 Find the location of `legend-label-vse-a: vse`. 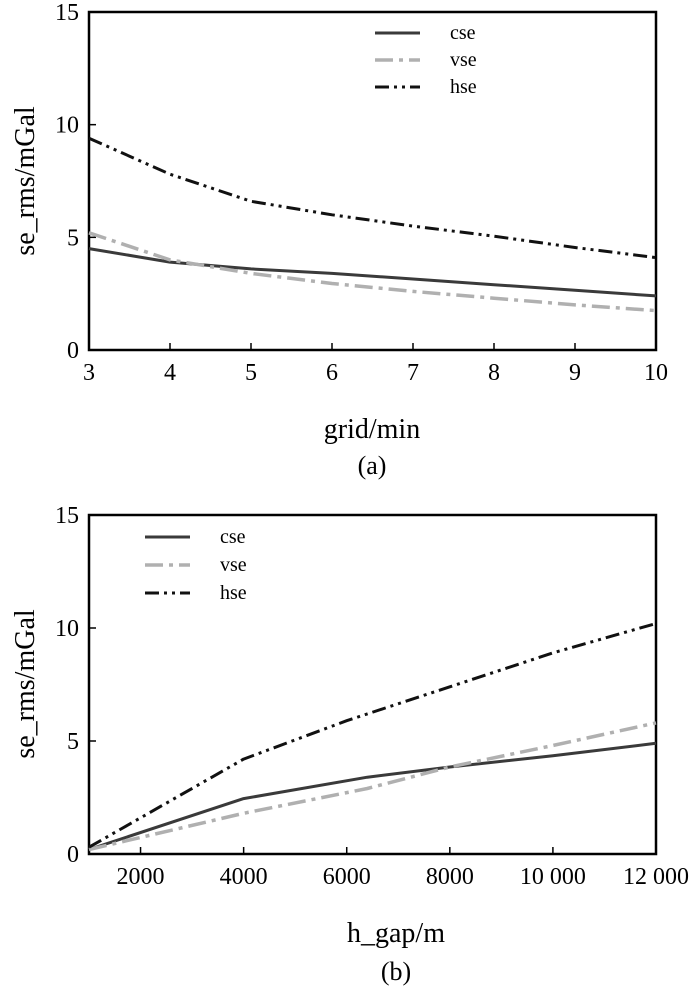

legend-label-vse-a: vse is located at coordinates (463, 60).